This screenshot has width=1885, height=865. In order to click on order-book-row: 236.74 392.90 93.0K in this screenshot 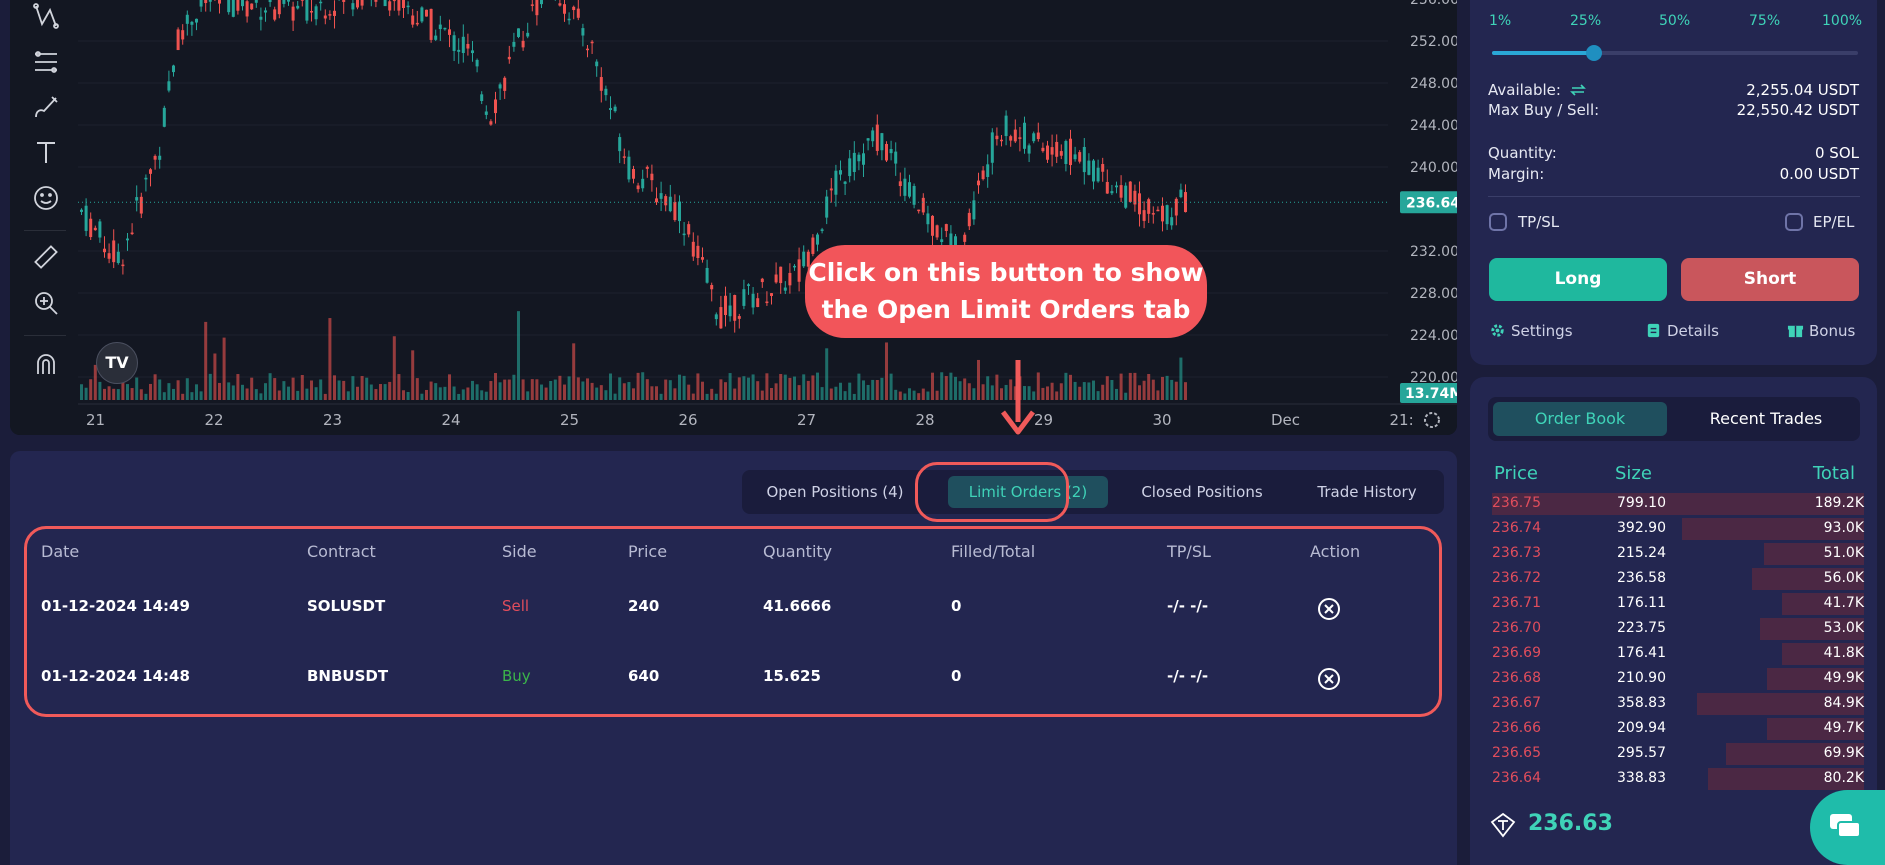, I will do `click(1678, 529)`.